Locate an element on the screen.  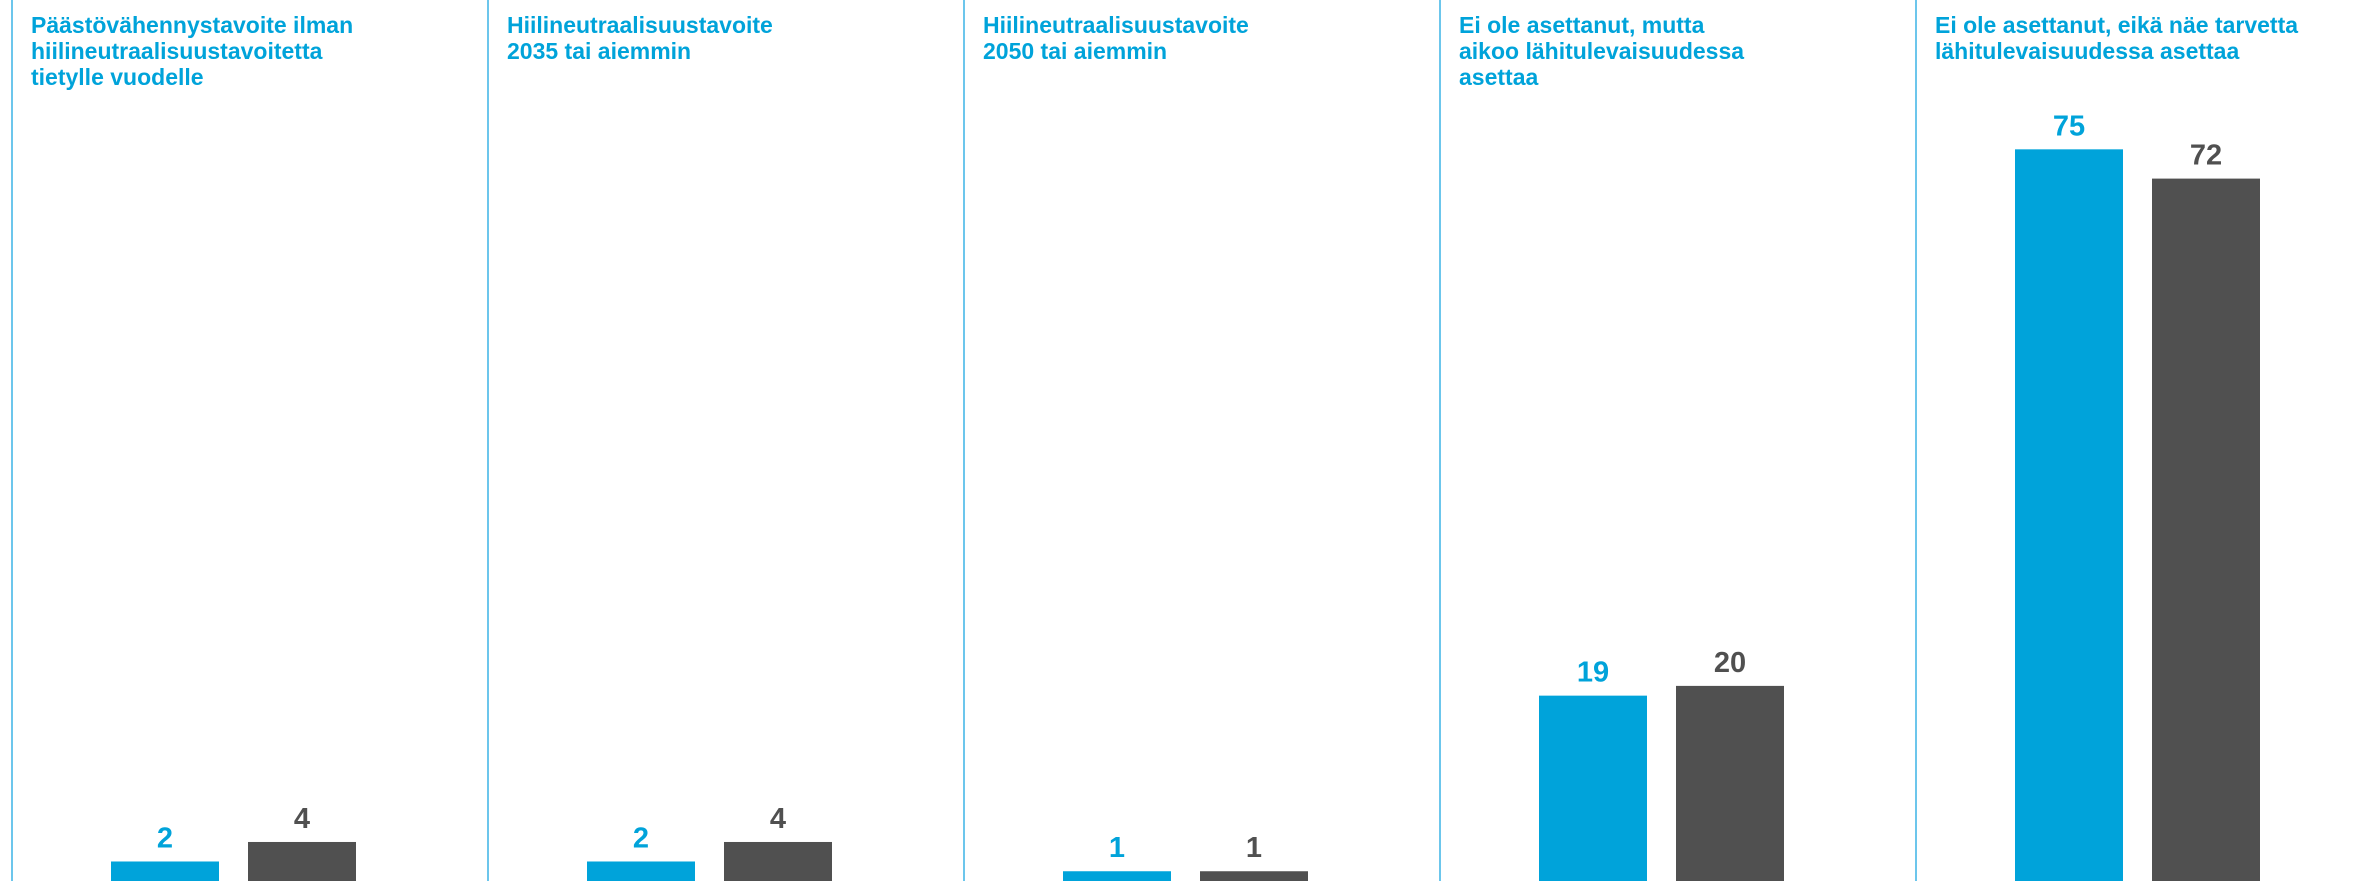
panel-title: lähitulevaisuudessa asettaa is located at coordinates (2087, 51).